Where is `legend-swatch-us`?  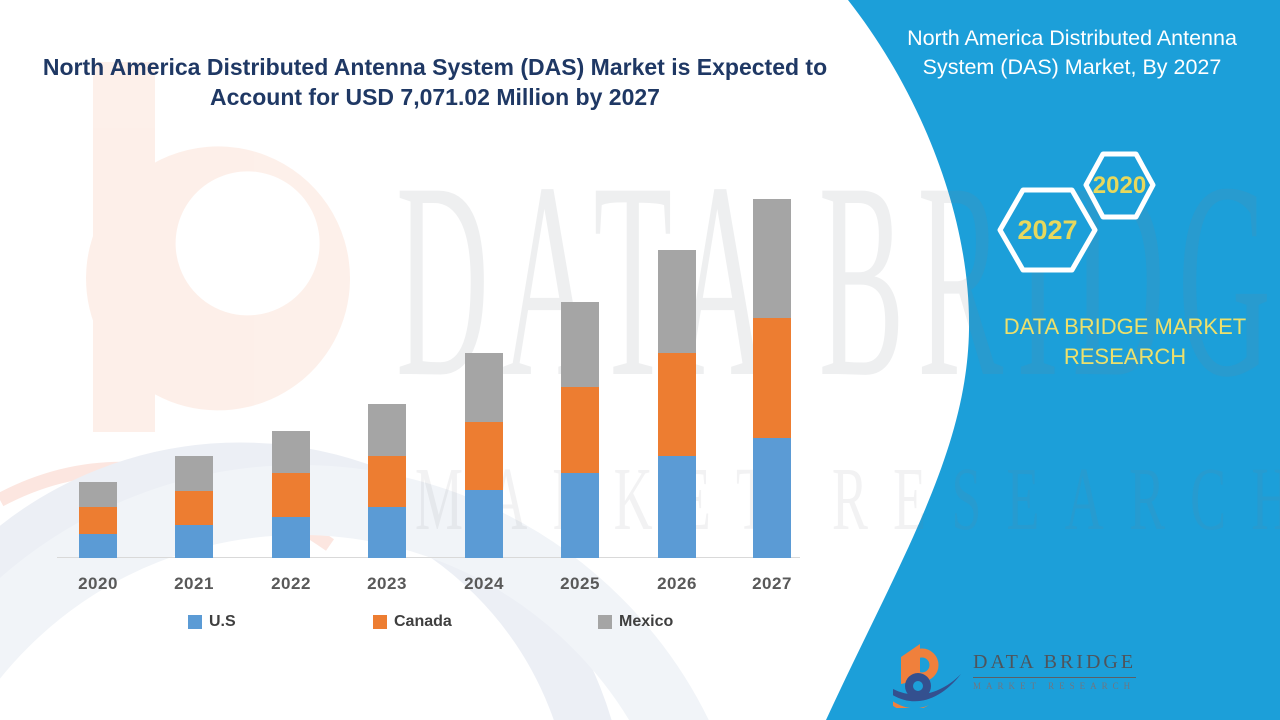
legend-swatch-us is located at coordinates (195, 622).